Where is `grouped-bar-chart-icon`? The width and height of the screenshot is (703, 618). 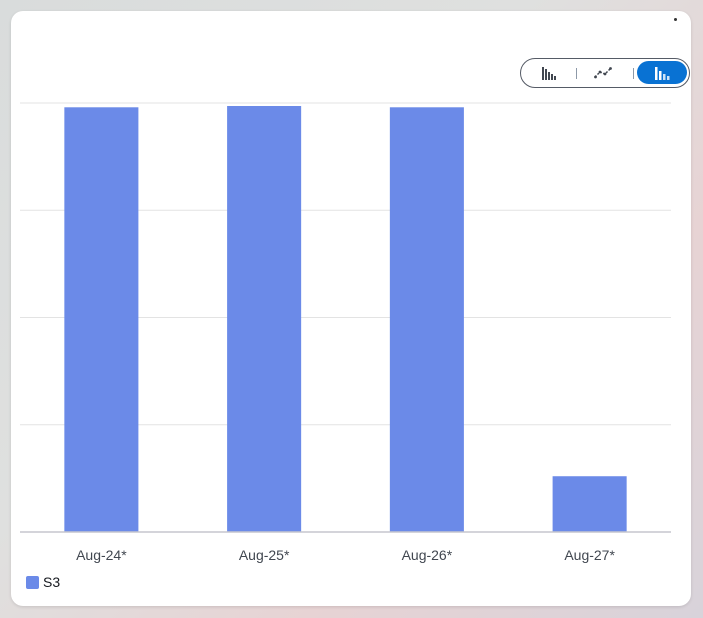
grouped-bar-chart-icon is located at coordinates (549, 73).